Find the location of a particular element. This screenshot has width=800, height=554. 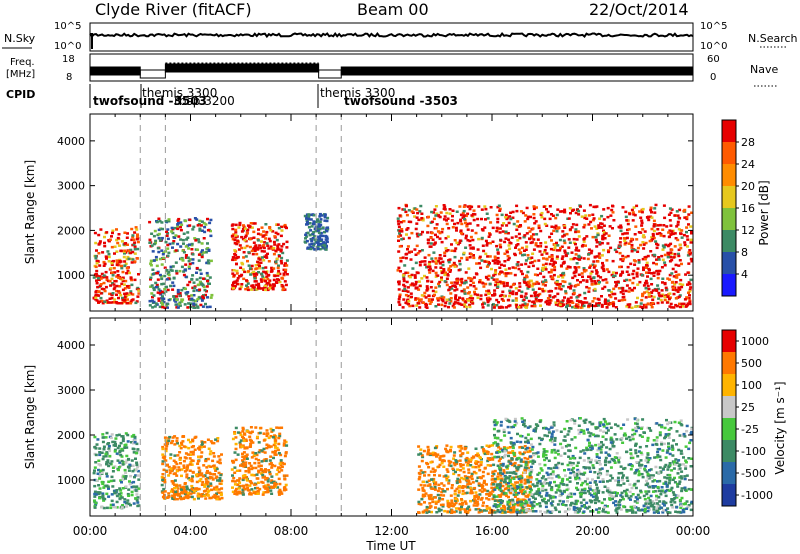

y-tick-label: 3000 is located at coordinates (71, 186).